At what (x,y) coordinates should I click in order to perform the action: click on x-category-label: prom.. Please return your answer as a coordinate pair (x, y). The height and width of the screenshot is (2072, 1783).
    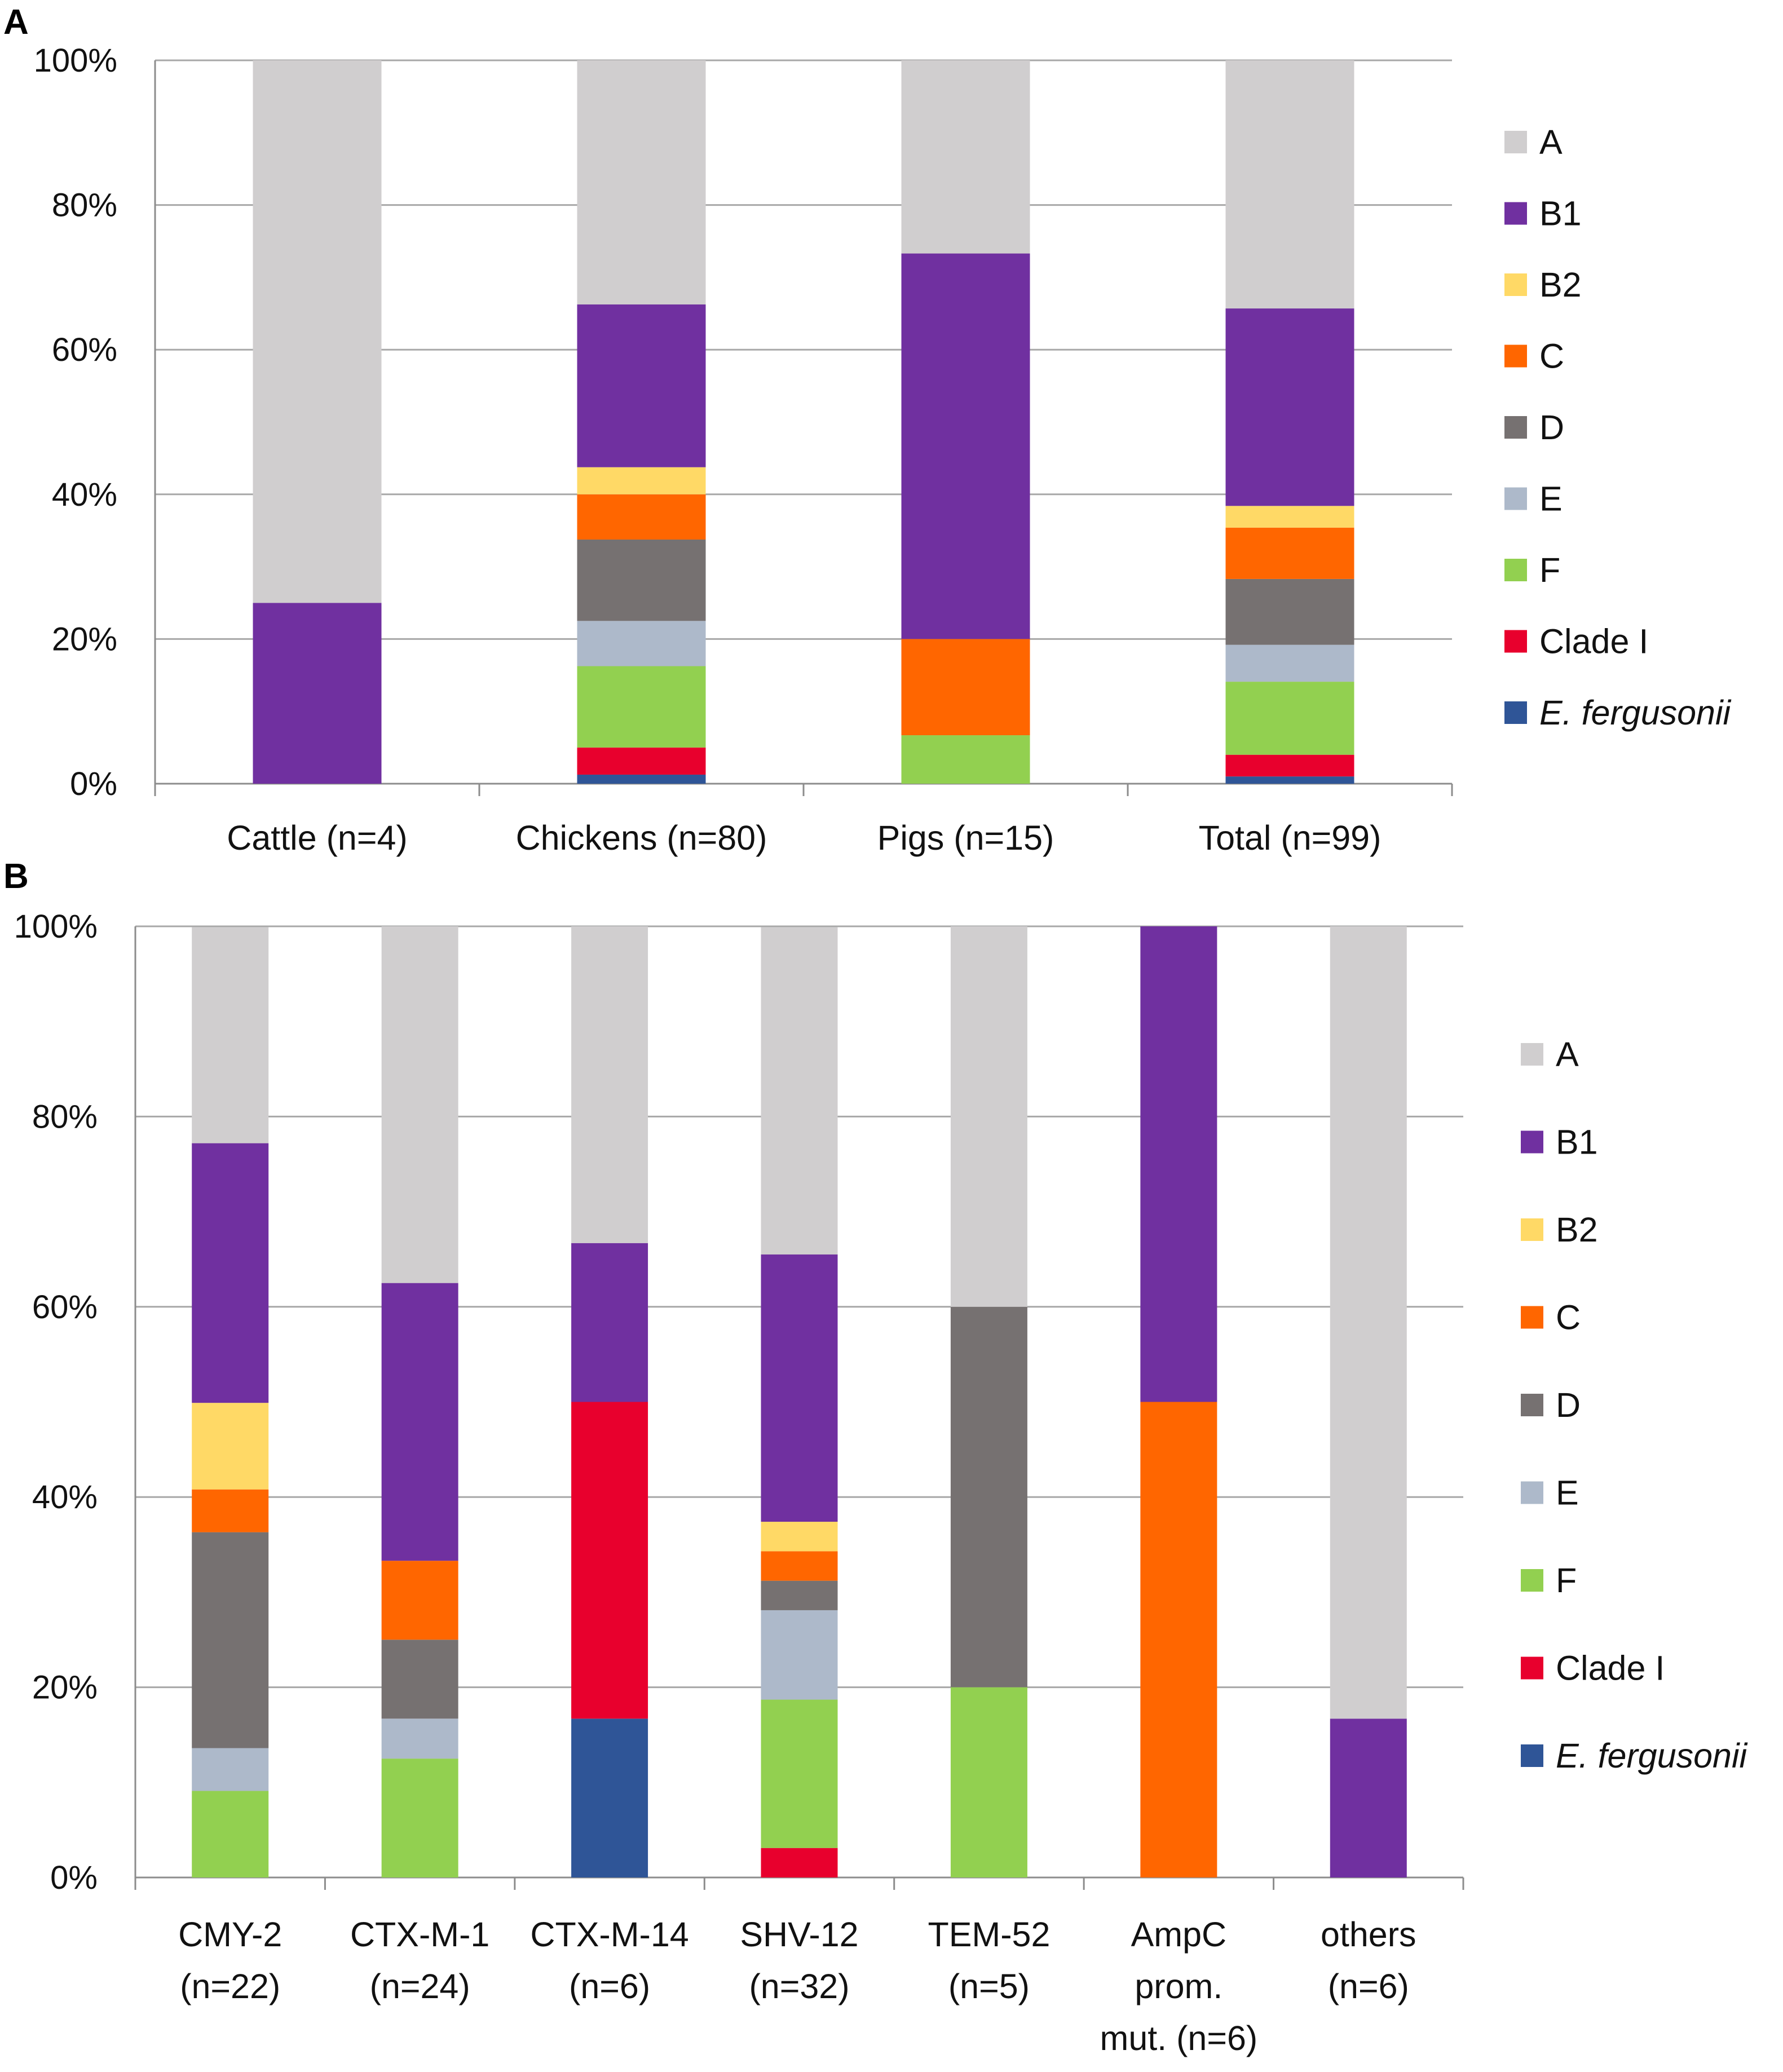
    Looking at the image, I should click on (1178, 1986).